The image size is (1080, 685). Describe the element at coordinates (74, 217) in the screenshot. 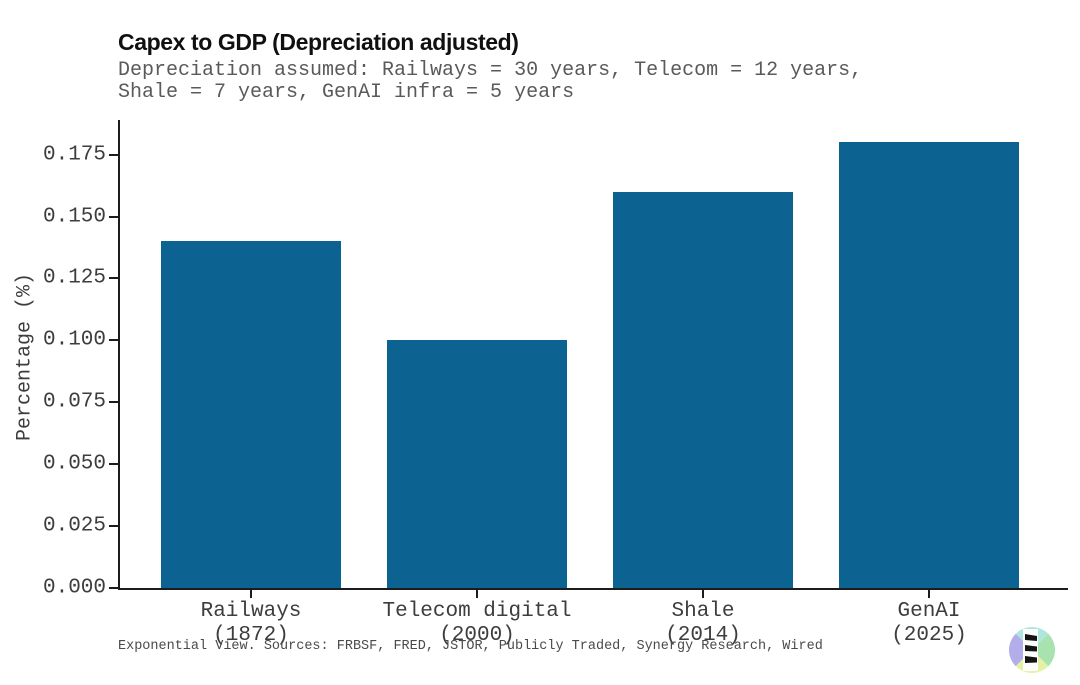

I see `y-tick-label: 0.150` at that location.